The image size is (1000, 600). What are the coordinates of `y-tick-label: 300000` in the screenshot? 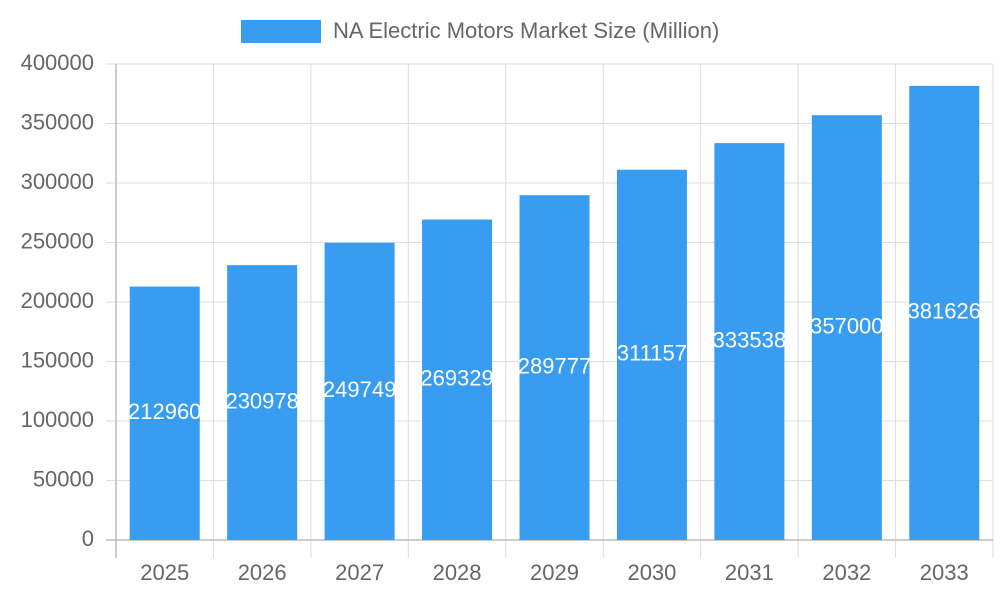 It's located at (57, 181).